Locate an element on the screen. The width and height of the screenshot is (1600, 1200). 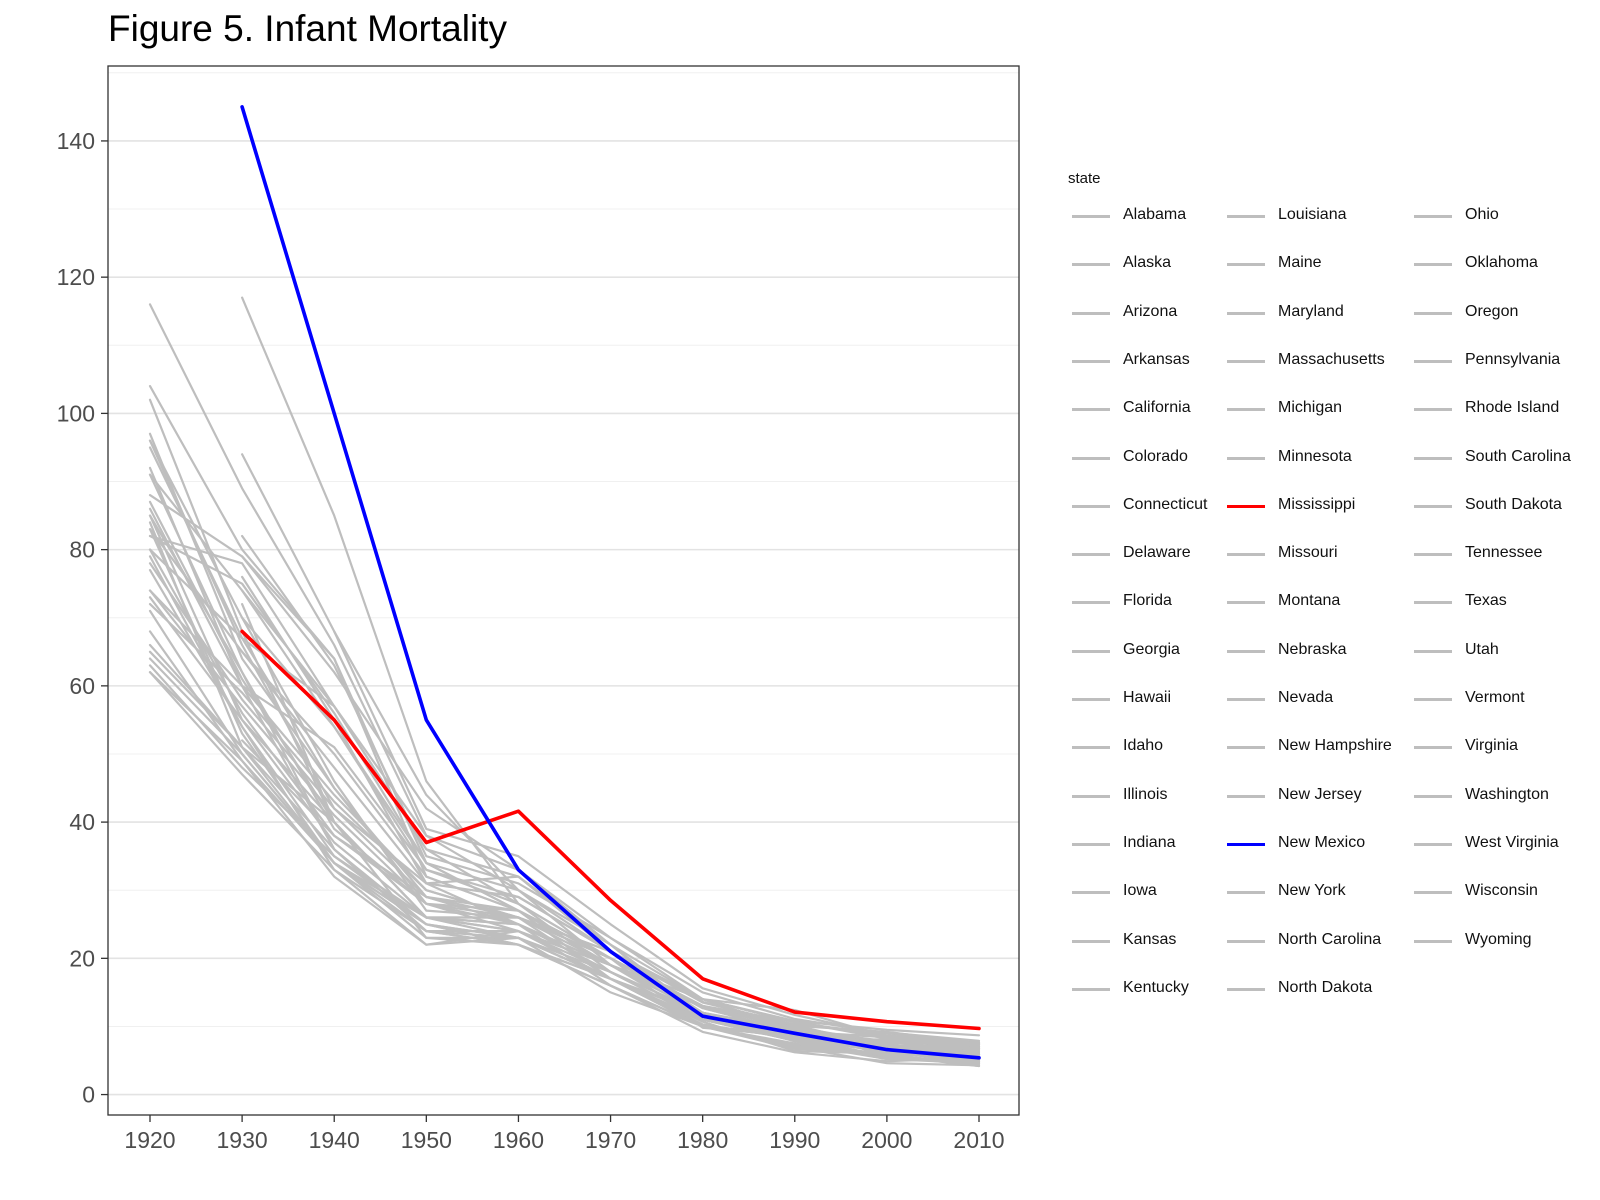
legend-label: Wyoming is located at coordinates (1498, 939).